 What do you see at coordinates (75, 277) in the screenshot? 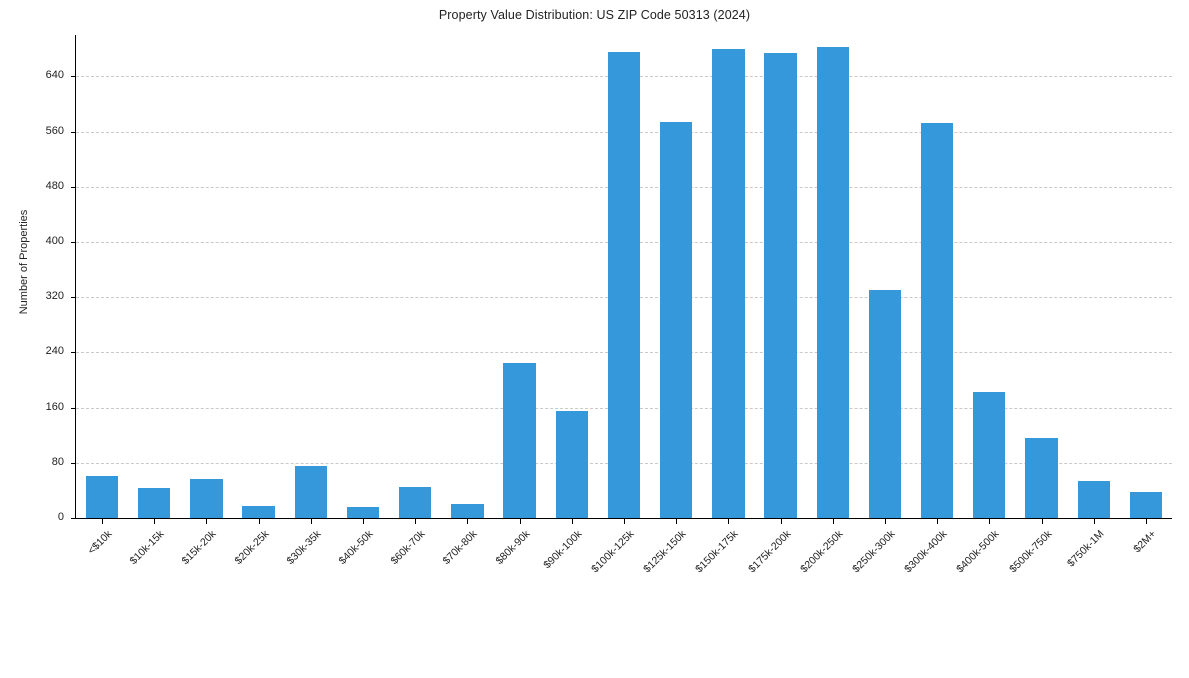
I see `y-axis-line` at bounding box center [75, 277].